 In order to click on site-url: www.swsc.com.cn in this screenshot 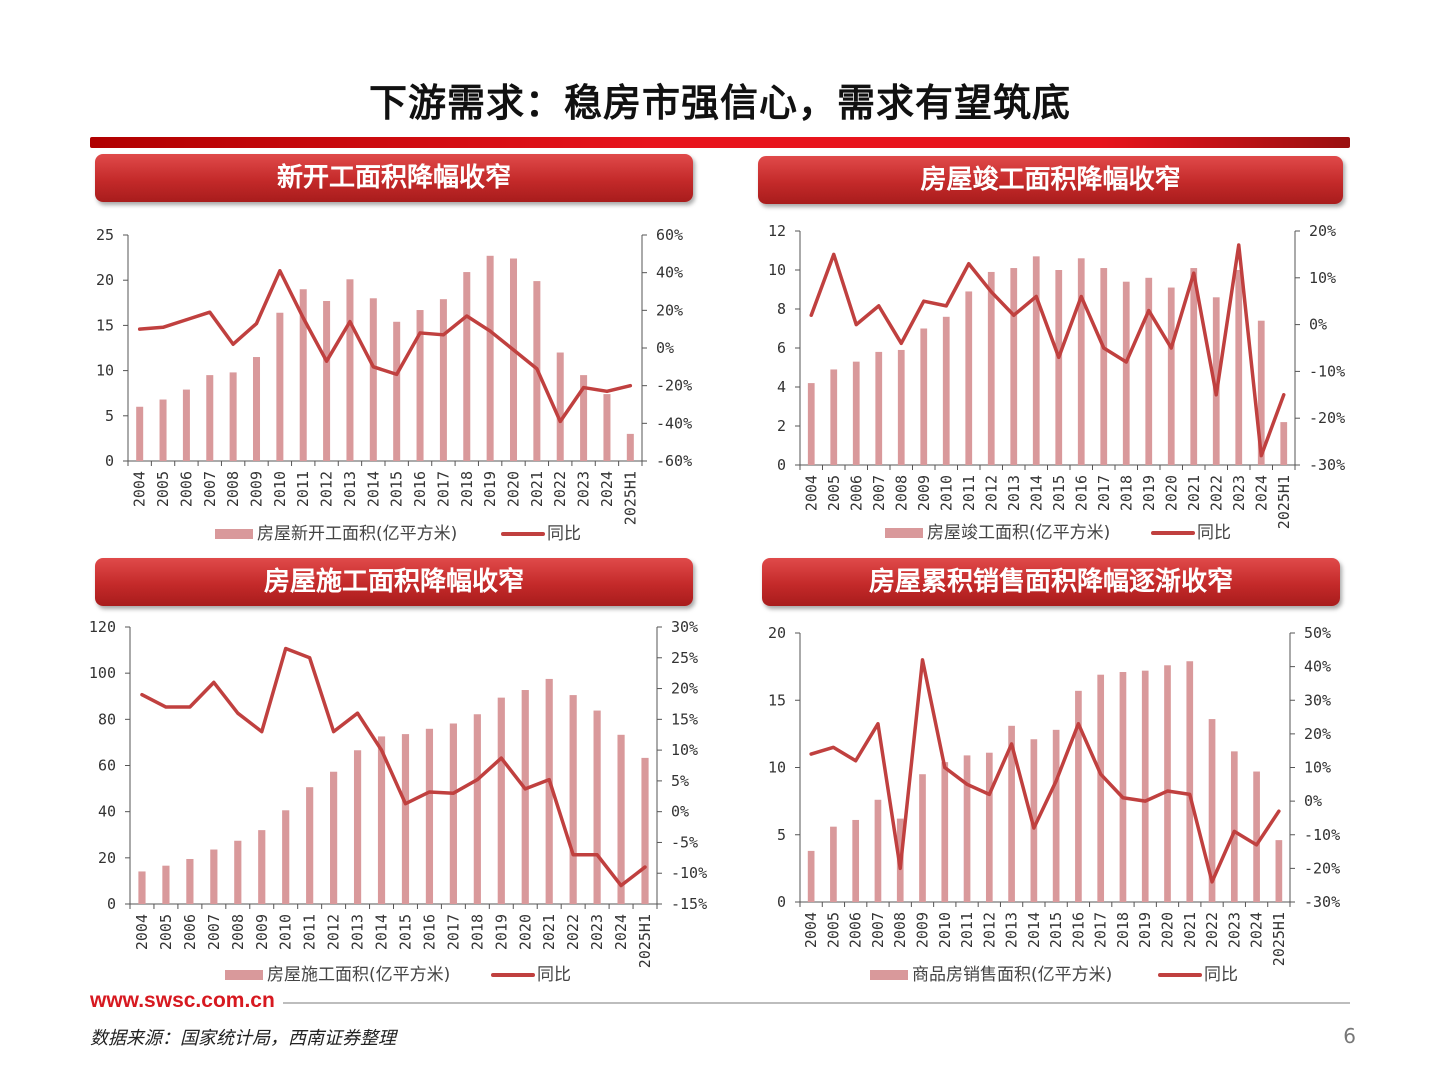, I will do `click(186, 1001)`.